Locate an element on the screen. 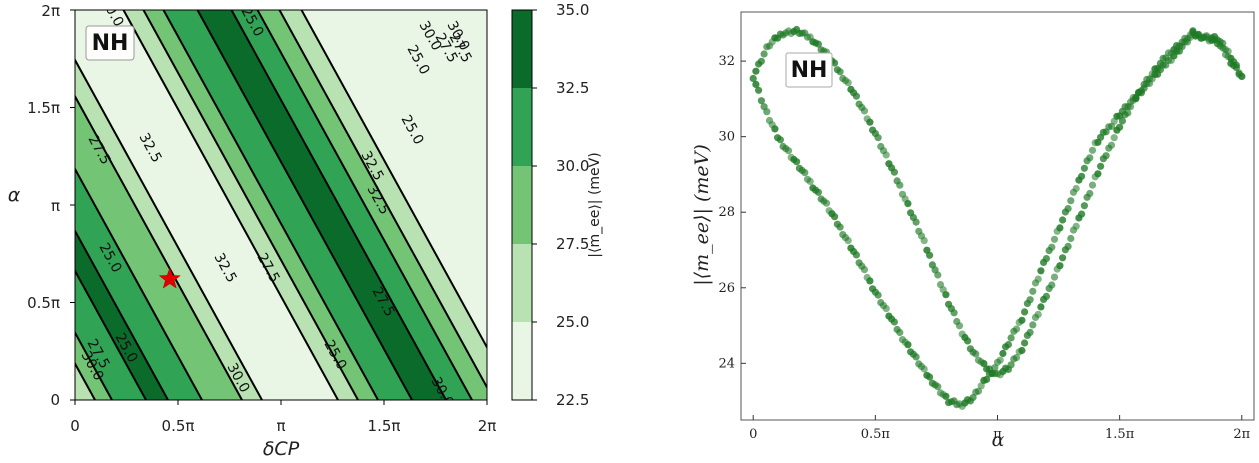 Image resolution: width=1259 pixels, height=463 pixels. x-tick-label: π is located at coordinates (997, 434).